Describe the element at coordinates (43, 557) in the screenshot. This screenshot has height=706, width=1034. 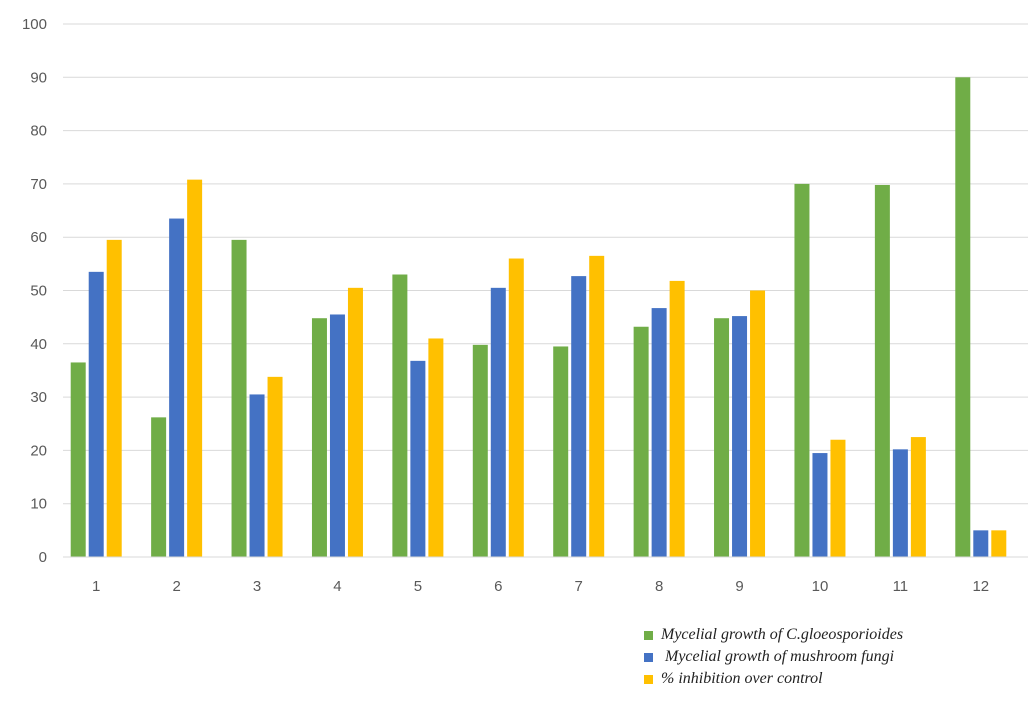
I see `y-tick-label: 0` at that location.